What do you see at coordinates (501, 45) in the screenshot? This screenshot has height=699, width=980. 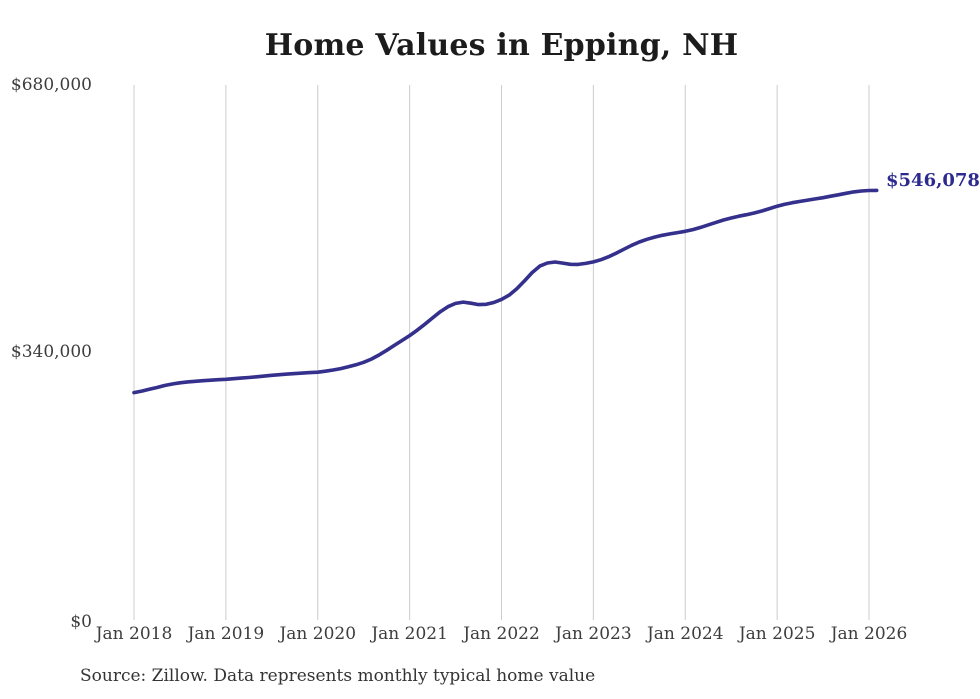 I see `chart-title: Home Values in Epping, NH` at bounding box center [501, 45].